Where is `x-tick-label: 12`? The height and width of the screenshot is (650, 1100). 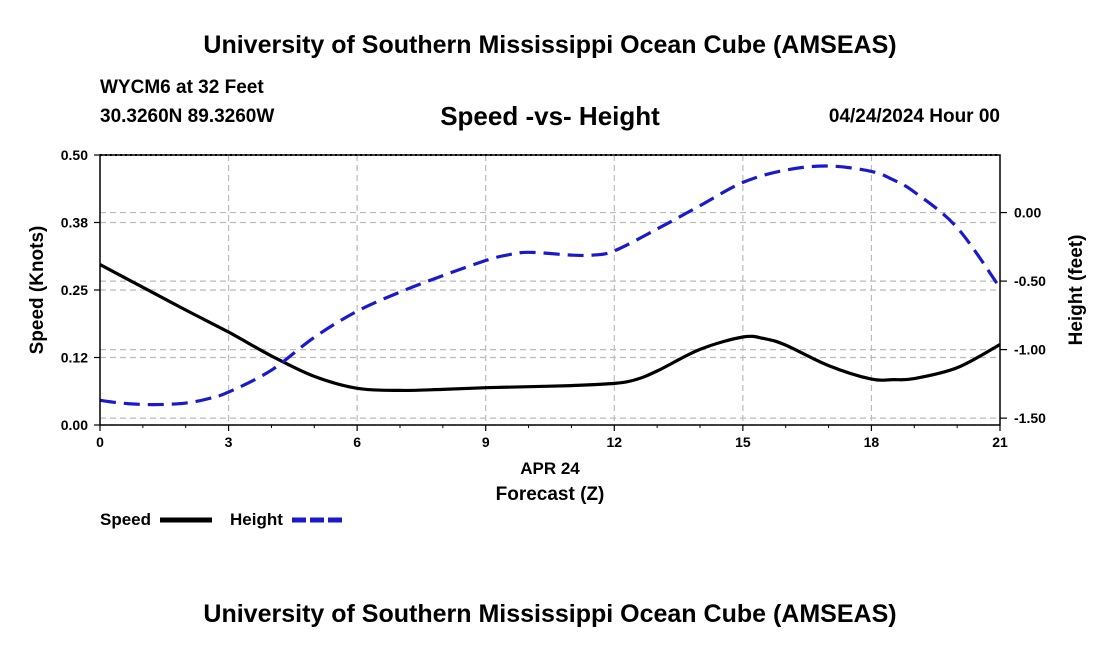 x-tick-label: 12 is located at coordinates (614, 442).